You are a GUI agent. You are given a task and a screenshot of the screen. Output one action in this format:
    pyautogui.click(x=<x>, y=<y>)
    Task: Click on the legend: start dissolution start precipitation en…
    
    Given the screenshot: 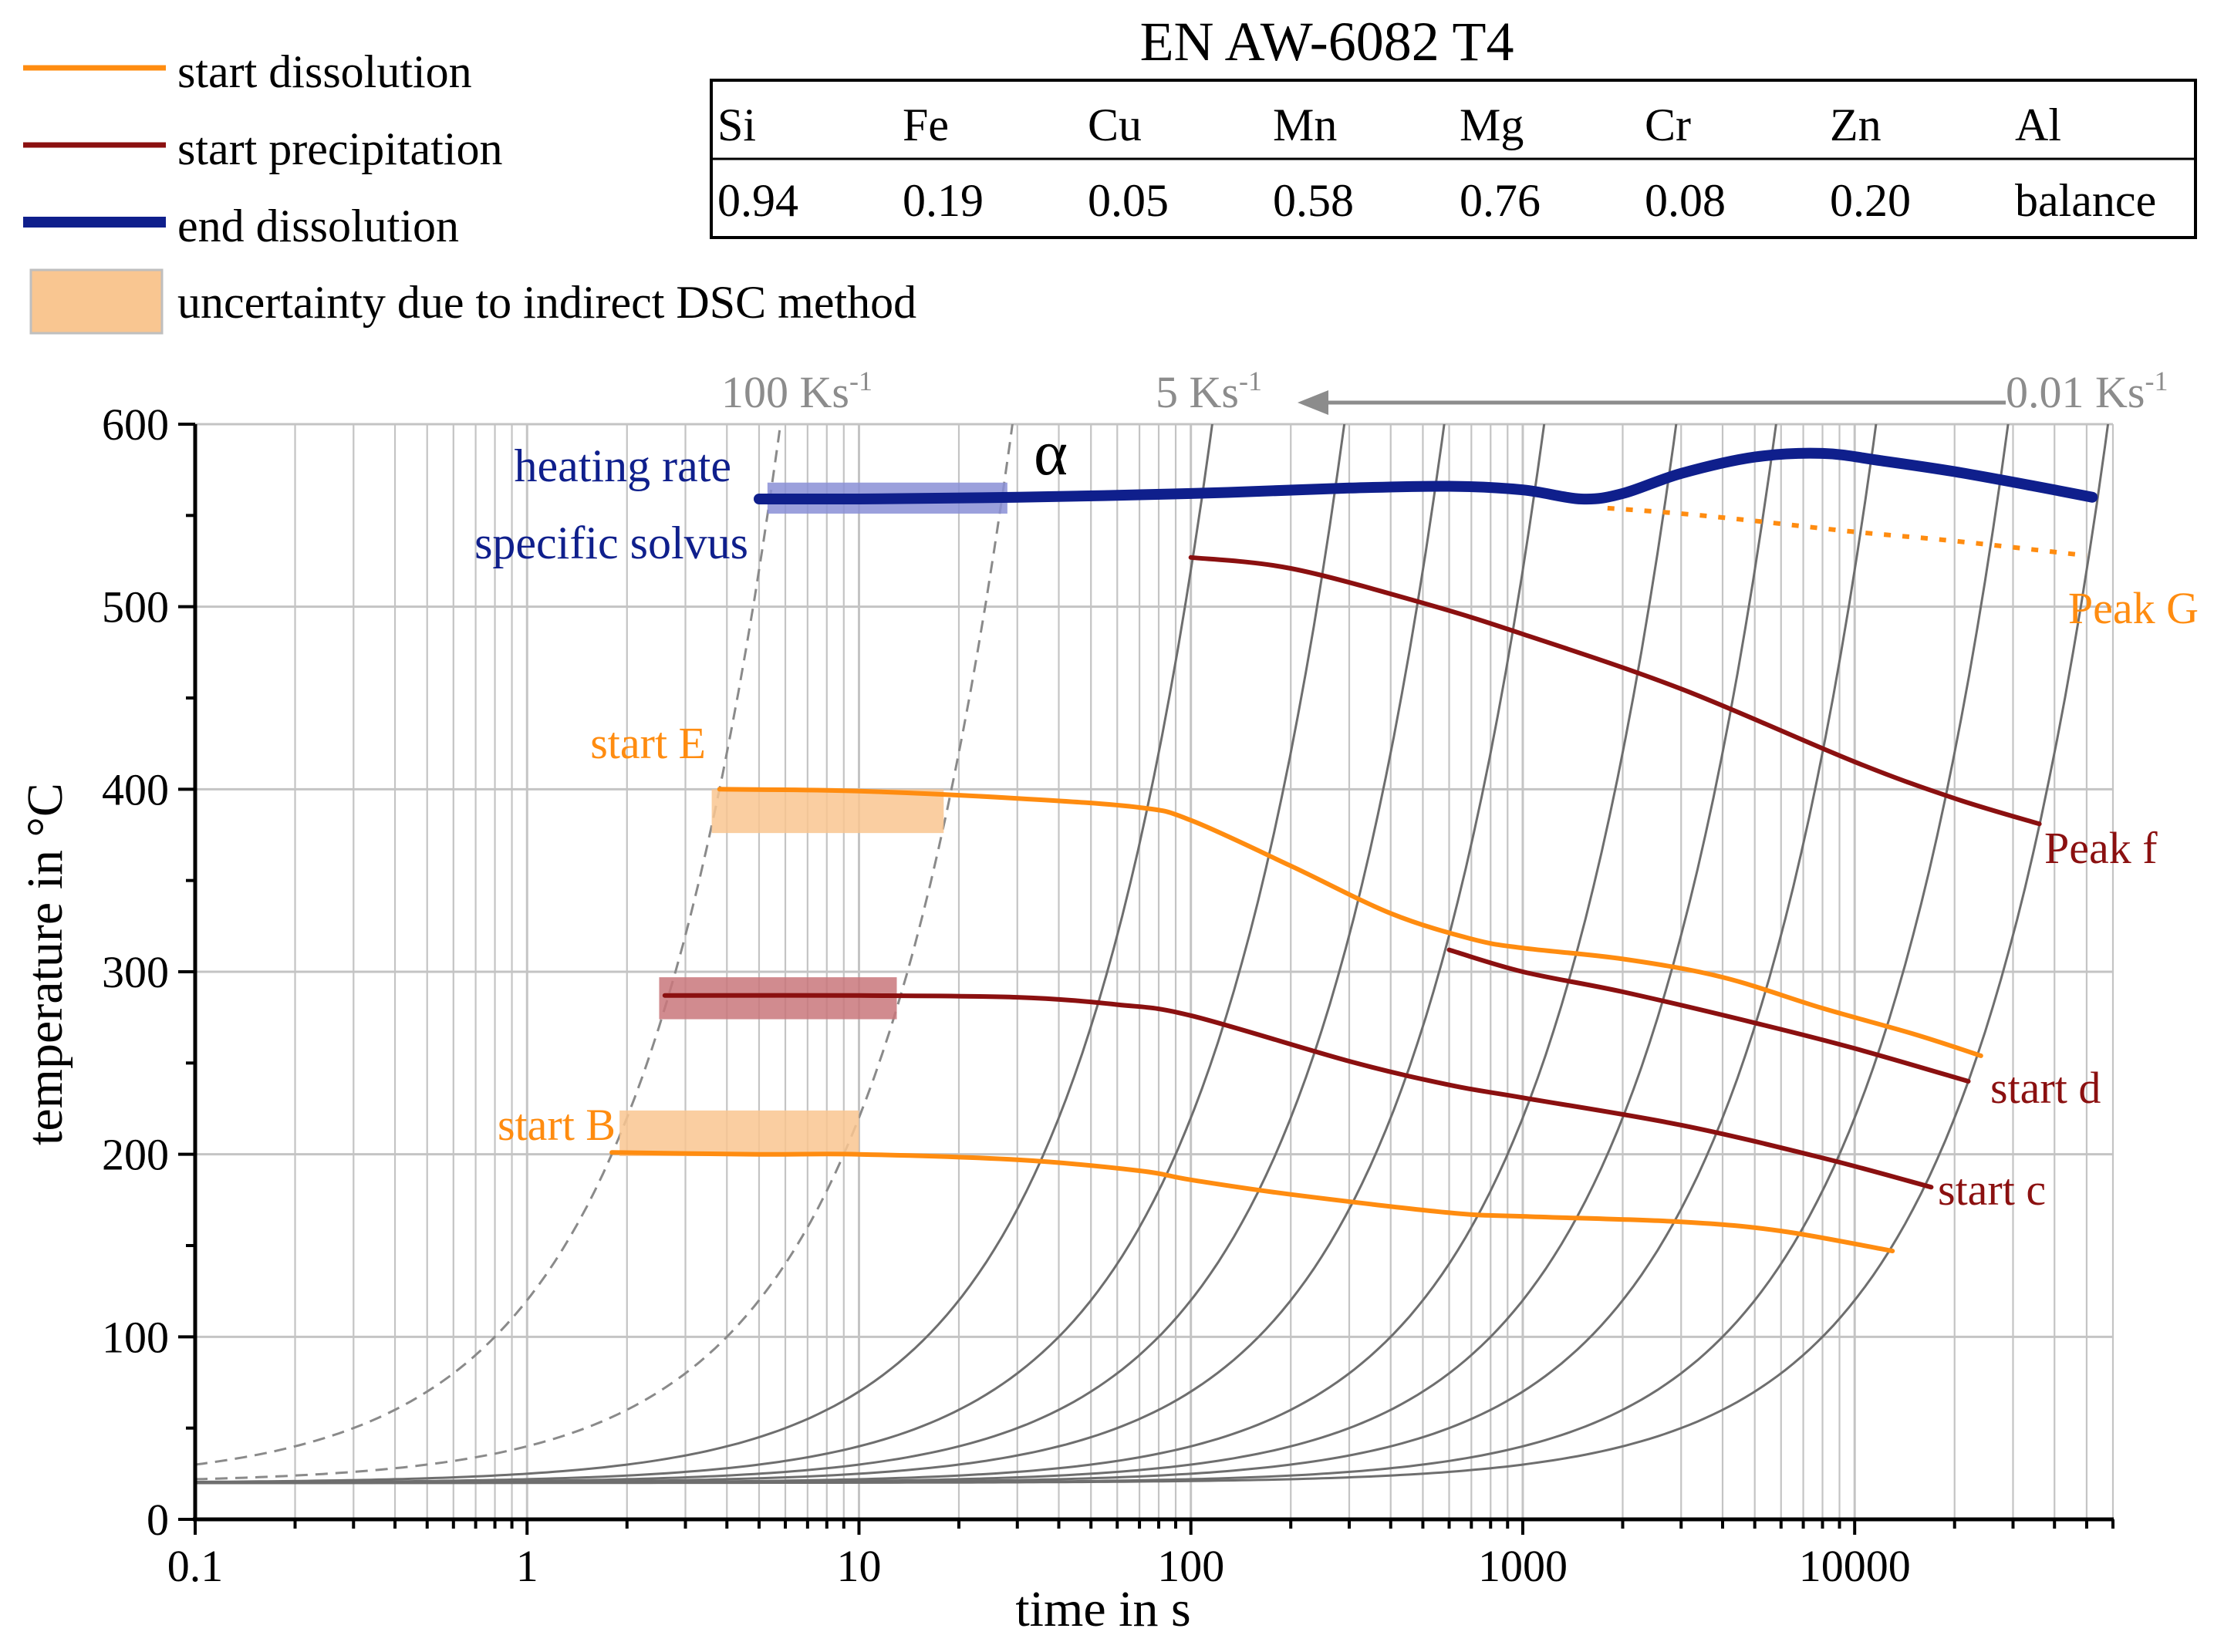 What is the action you would take?
    pyautogui.click(x=469, y=191)
    